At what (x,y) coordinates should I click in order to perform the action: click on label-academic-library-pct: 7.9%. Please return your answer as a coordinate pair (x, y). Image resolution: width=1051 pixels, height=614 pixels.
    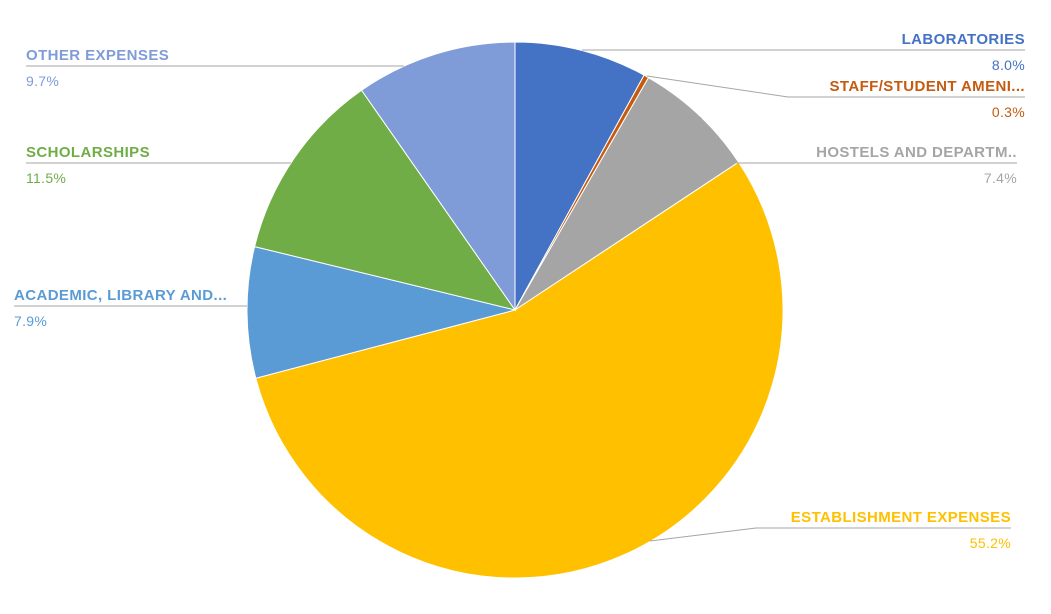
    Looking at the image, I should click on (31, 321).